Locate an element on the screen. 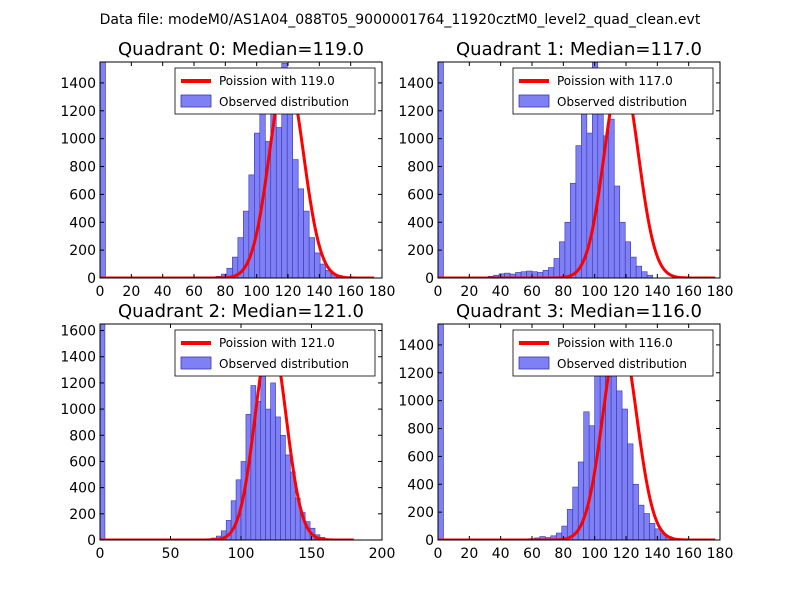 The height and width of the screenshot is (600, 800). x-tick-label: 200 is located at coordinates (382, 554).